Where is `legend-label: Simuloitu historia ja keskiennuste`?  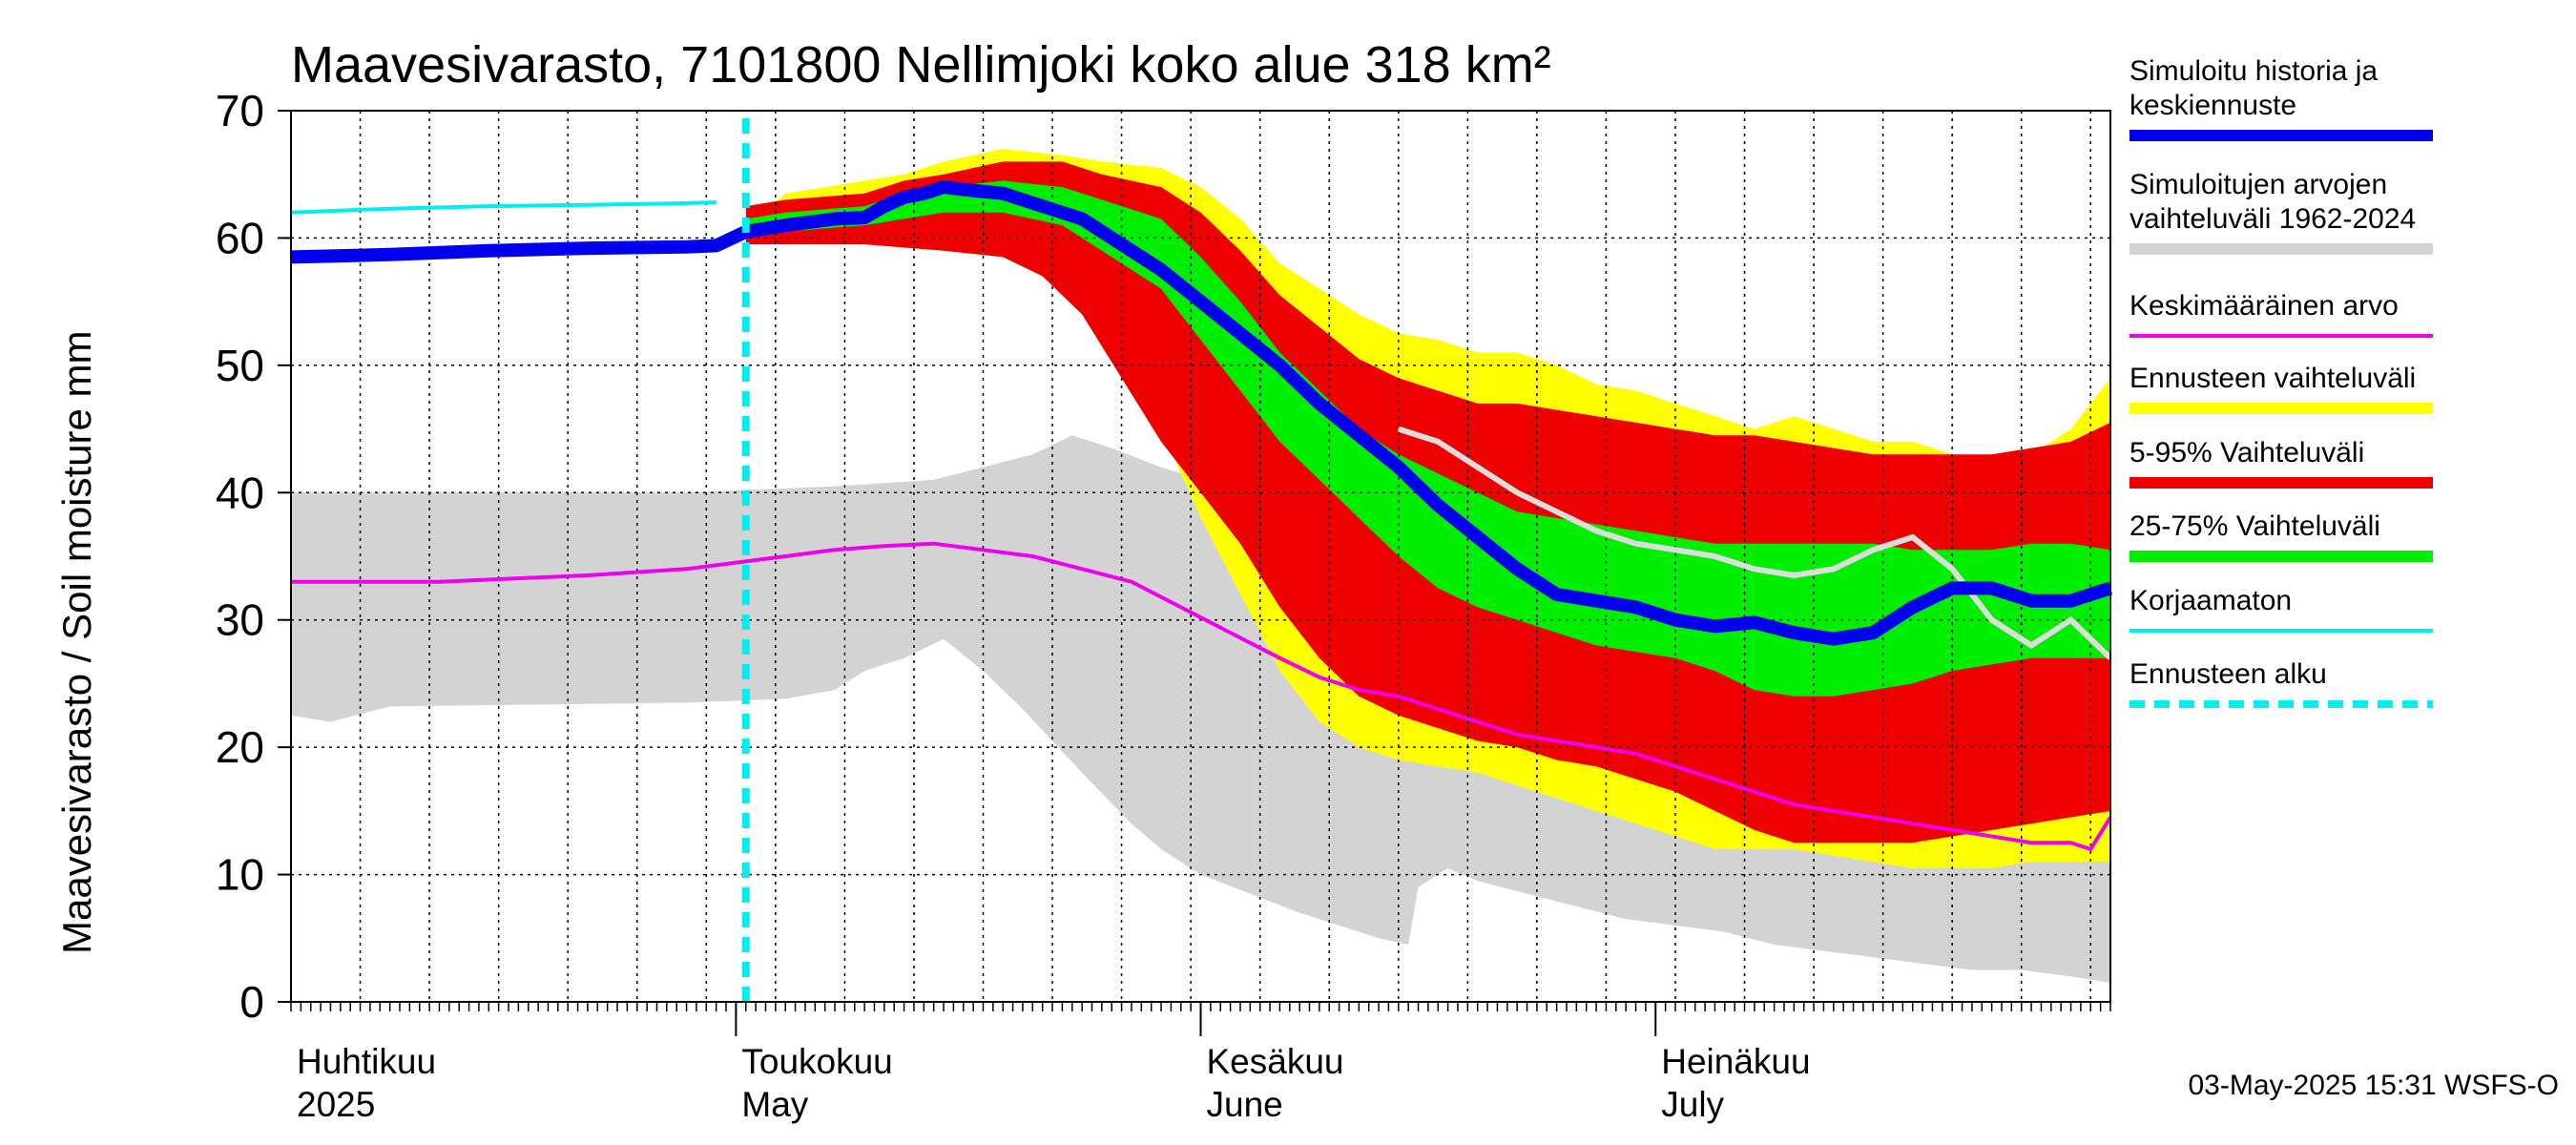 legend-label: Simuloitu historia ja keskiennuste is located at coordinates (2253, 88).